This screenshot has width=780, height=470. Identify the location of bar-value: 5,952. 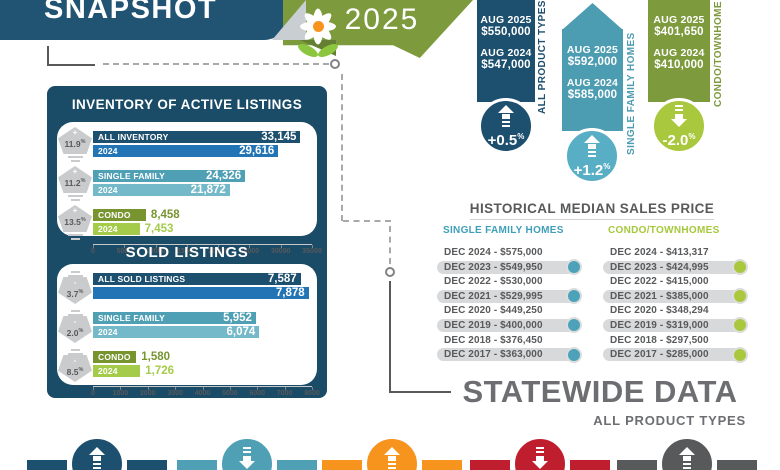
(237, 317).